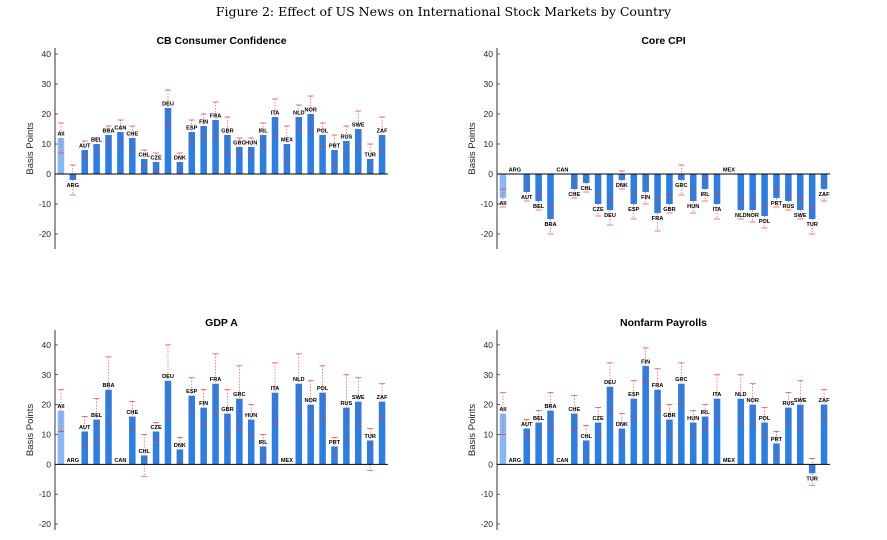  Describe the element at coordinates (812, 196) in the screenshot. I see `bar-tur` at that location.